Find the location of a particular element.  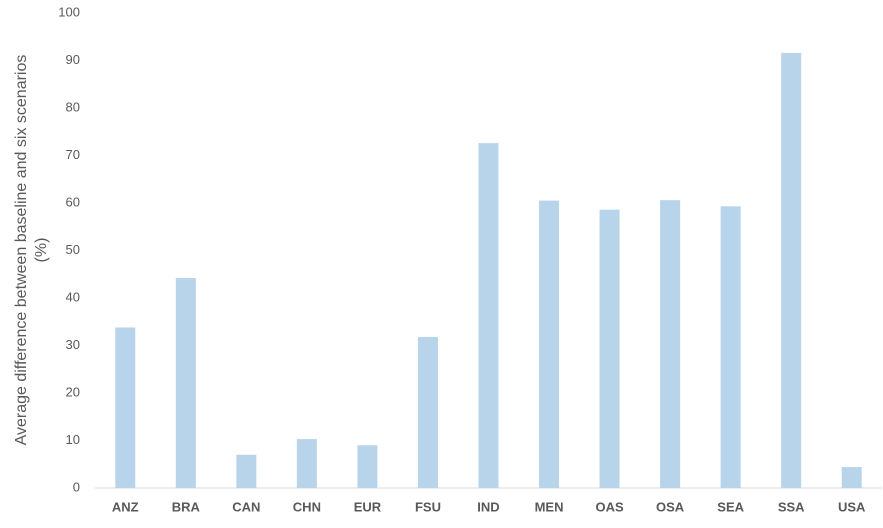

x-tick-label: SEA is located at coordinates (730, 506).